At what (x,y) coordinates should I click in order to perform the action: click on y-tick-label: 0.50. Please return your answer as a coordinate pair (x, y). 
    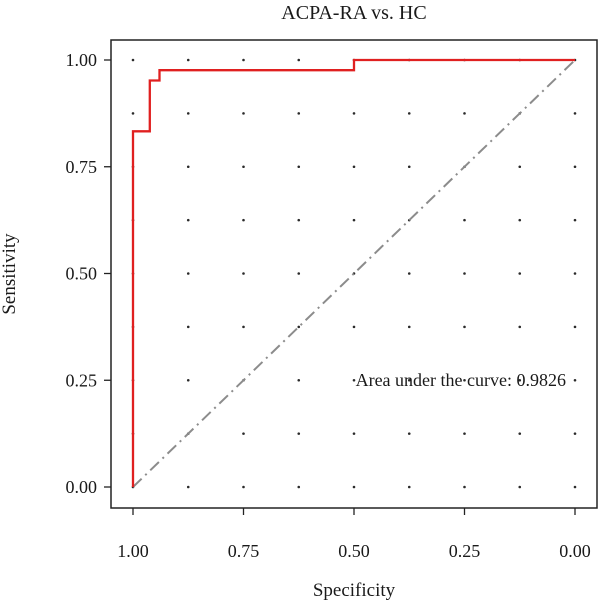
    Looking at the image, I should click on (82, 274).